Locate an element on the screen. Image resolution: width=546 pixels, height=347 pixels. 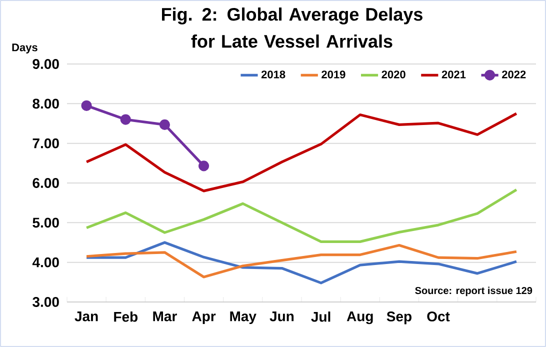
y-axis-title: Days is located at coordinates (25, 49).